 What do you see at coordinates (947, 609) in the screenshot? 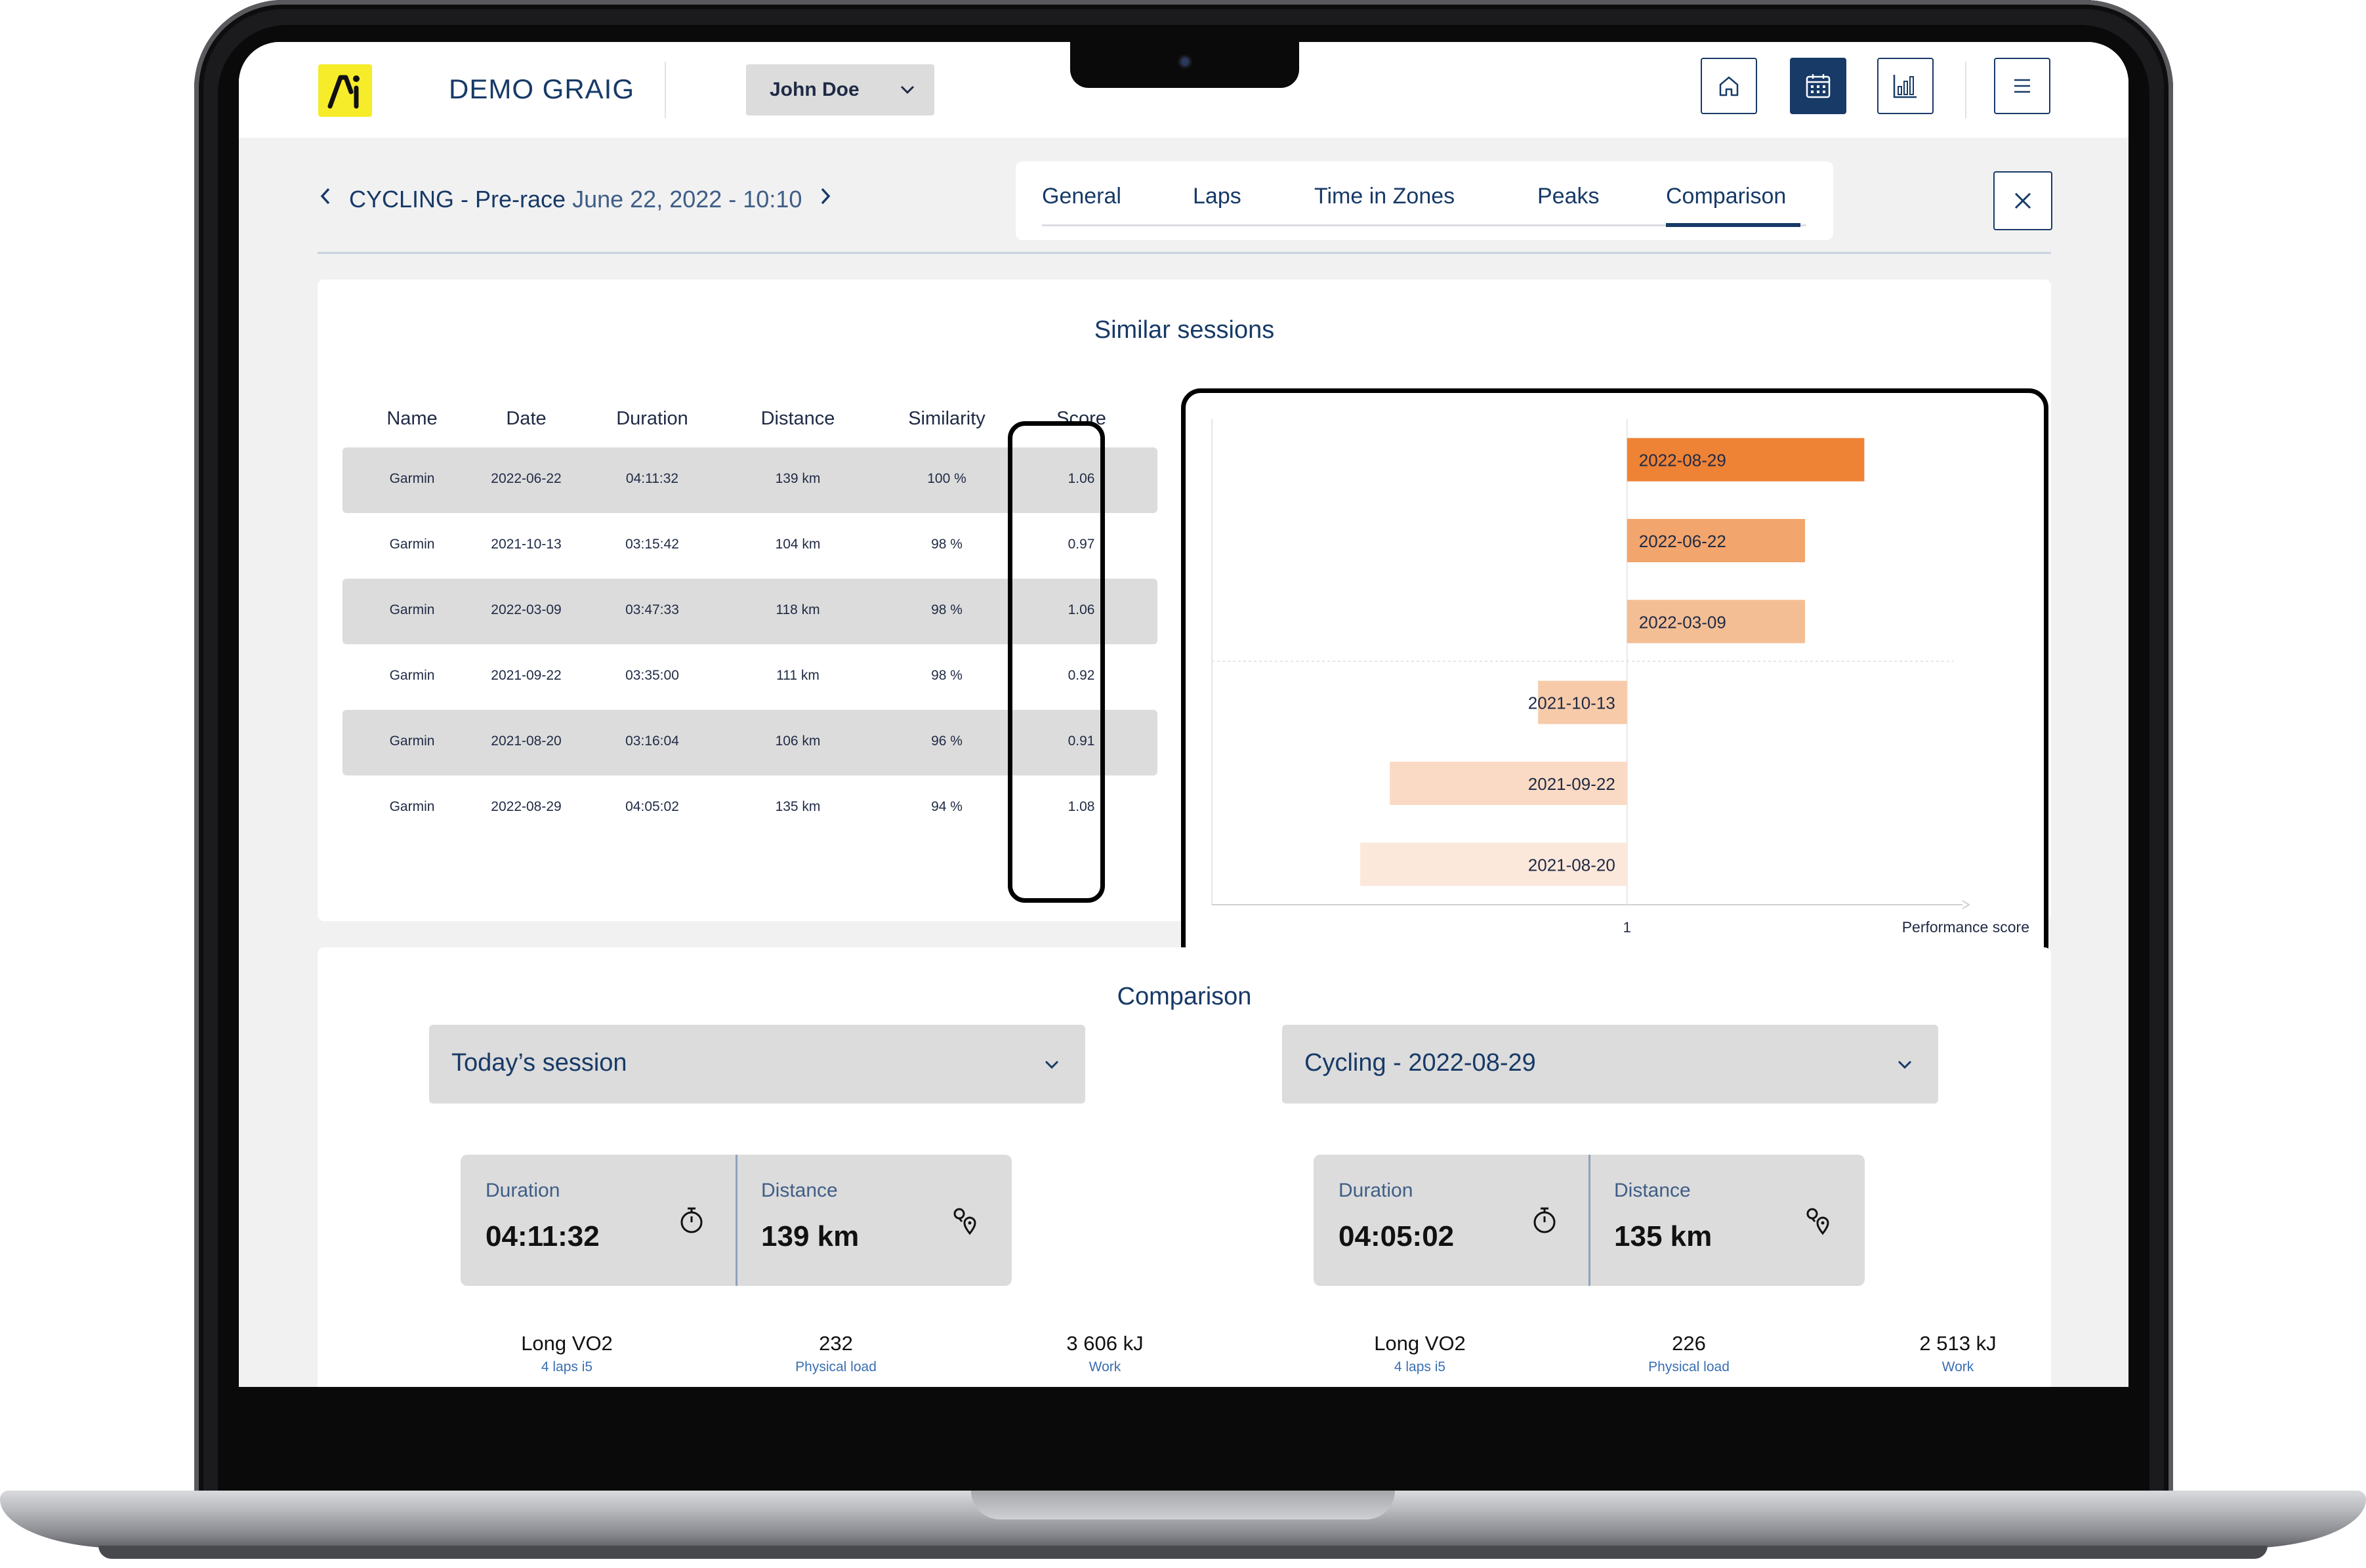
I see `cell-similarity: 98 %` at bounding box center [947, 609].